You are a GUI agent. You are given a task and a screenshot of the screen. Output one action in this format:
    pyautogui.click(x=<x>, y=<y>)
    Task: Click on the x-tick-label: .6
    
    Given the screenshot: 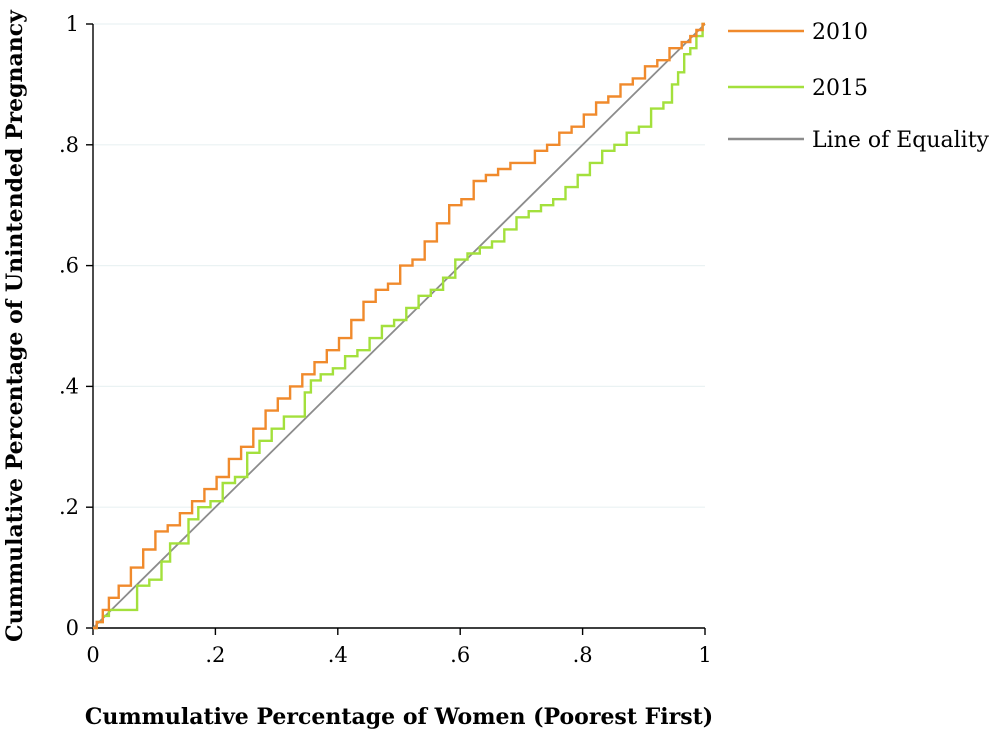 What is the action you would take?
    pyautogui.click(x=460, y=655)
    